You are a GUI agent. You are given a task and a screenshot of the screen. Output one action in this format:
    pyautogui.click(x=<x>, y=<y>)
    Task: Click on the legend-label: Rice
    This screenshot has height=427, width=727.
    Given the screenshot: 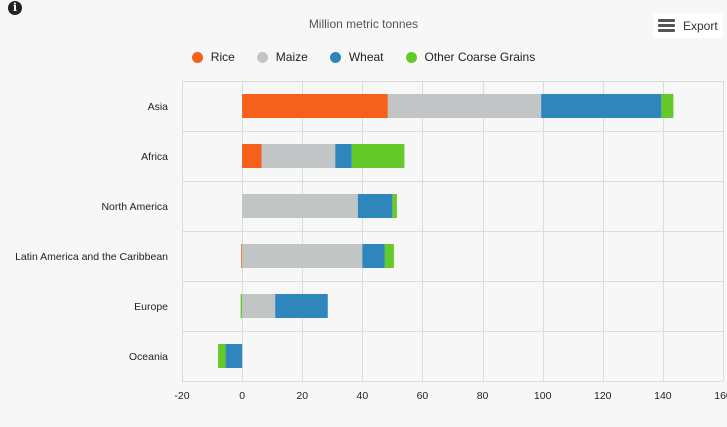 What is the action you would take?
    pyautogui.click(x=222, y=57)
    